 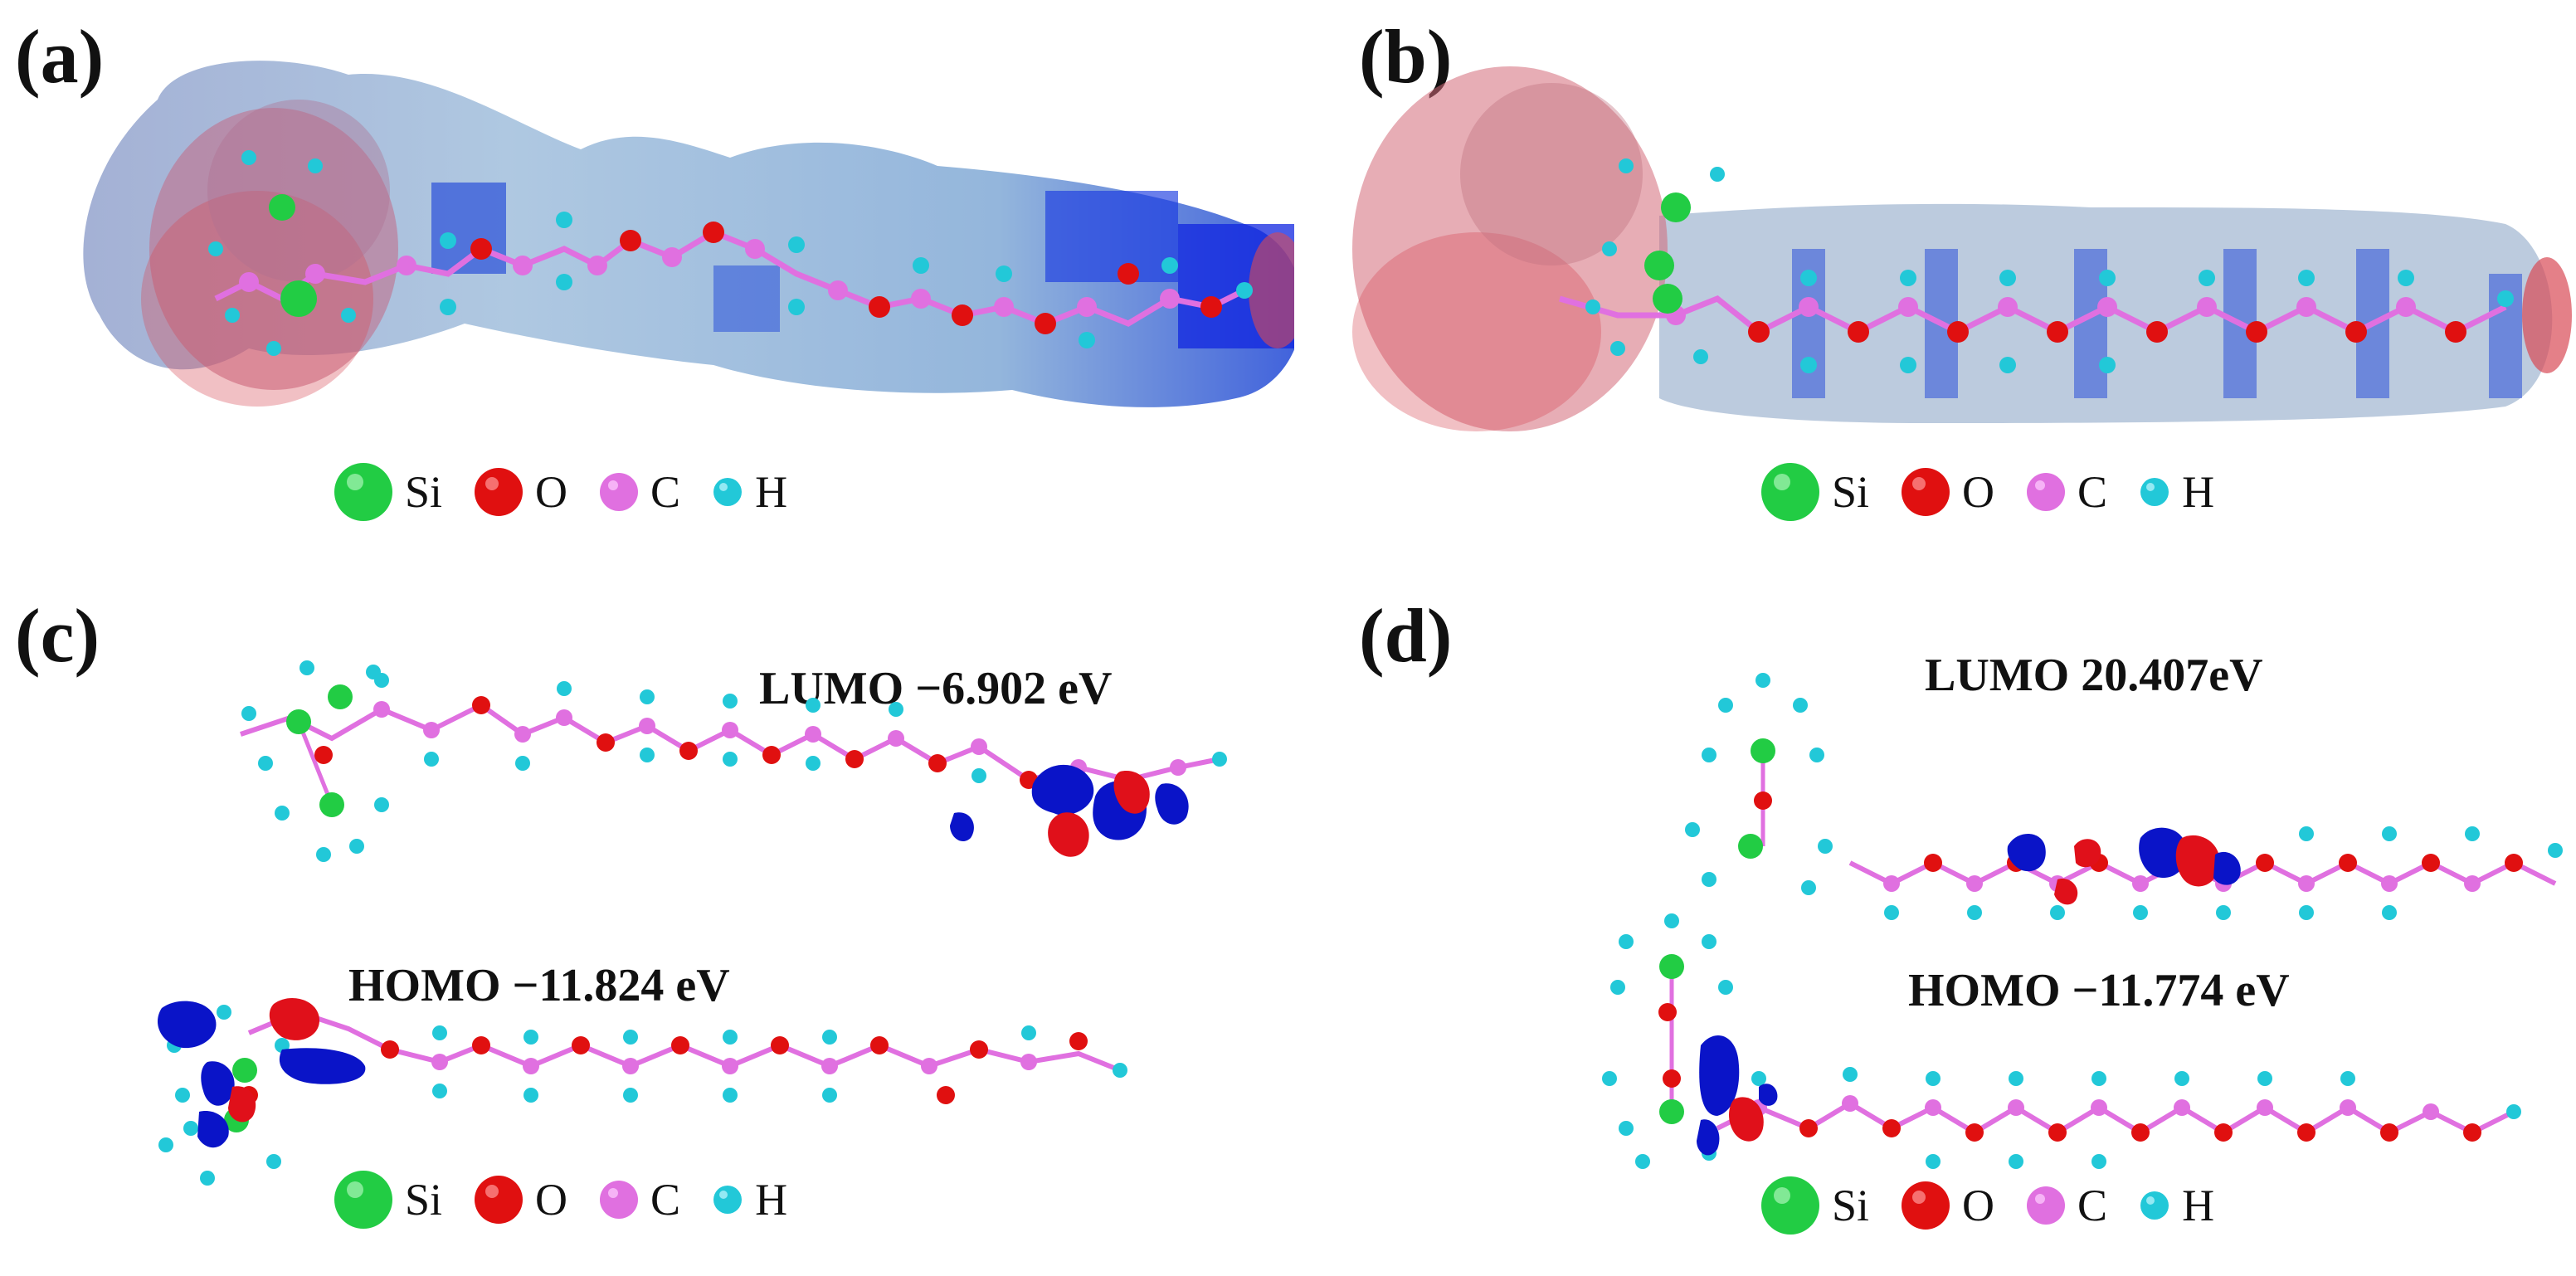 What do you see at coordinates (688, 234) in the screenshot?
I see `esp-surface-a` at bounding box center [688, 234].